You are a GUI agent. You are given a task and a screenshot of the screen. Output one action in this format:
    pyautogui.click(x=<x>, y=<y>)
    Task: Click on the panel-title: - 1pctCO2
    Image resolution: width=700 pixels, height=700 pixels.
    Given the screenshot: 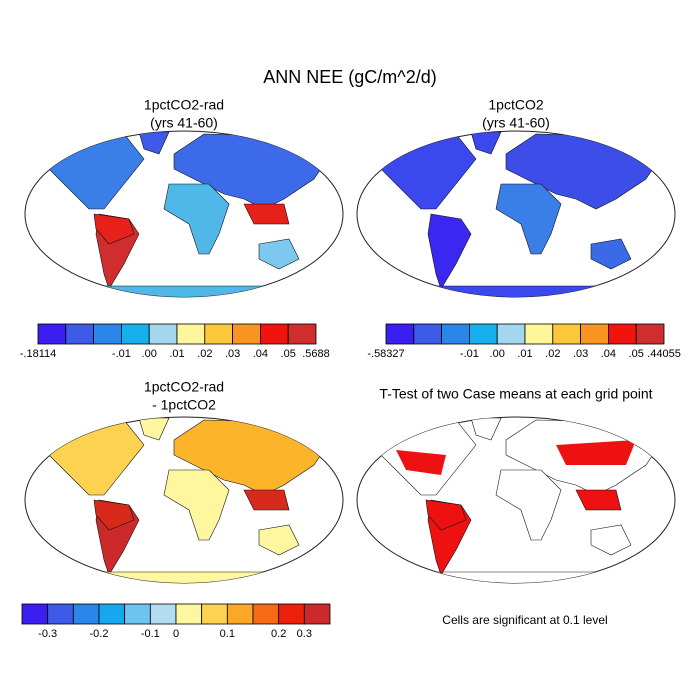 What is the action you would take?
    pyautogui.click(x=184, y=405)
    